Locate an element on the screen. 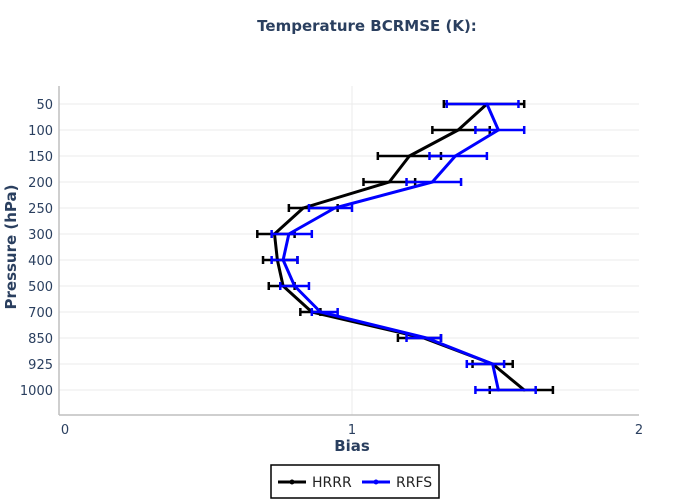 This screenshot has height=500, width=700. y-axis-title: Pressure (hPa) is located at coordinates (11, 247).